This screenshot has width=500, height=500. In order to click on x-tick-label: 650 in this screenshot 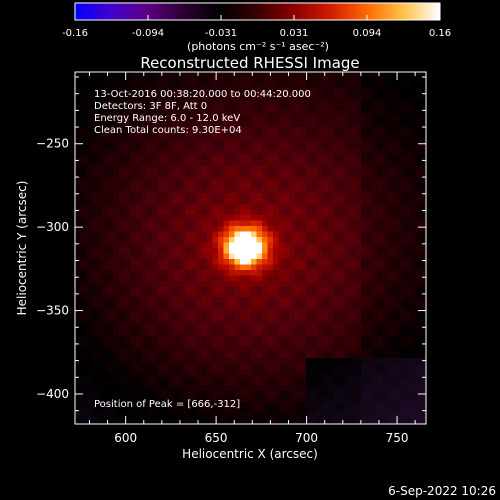, I will do `click(216, 438)`.